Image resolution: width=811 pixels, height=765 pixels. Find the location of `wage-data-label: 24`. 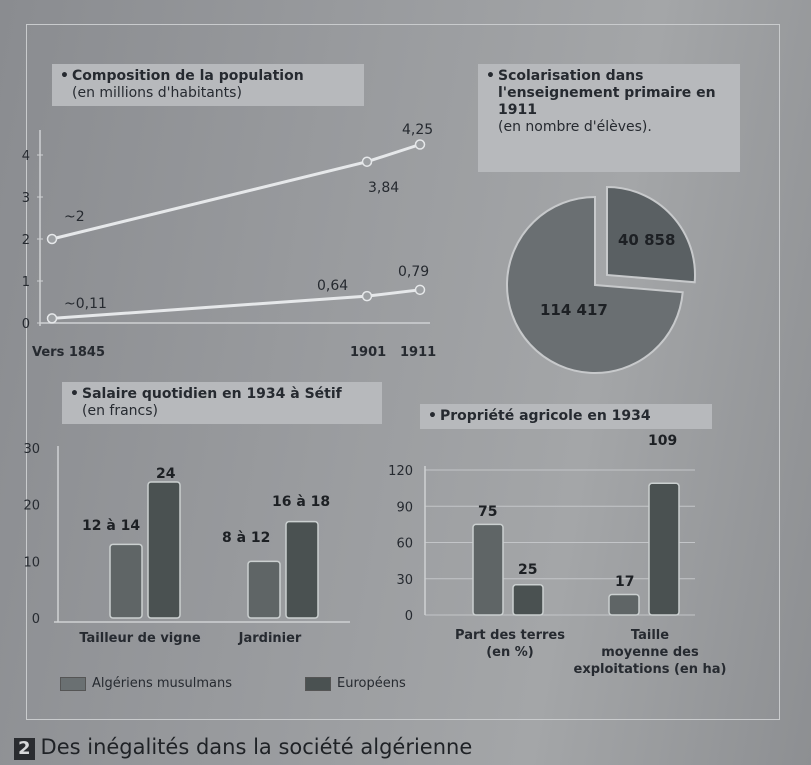

wage-data-label: 24 is located at coordinates (166, 474).